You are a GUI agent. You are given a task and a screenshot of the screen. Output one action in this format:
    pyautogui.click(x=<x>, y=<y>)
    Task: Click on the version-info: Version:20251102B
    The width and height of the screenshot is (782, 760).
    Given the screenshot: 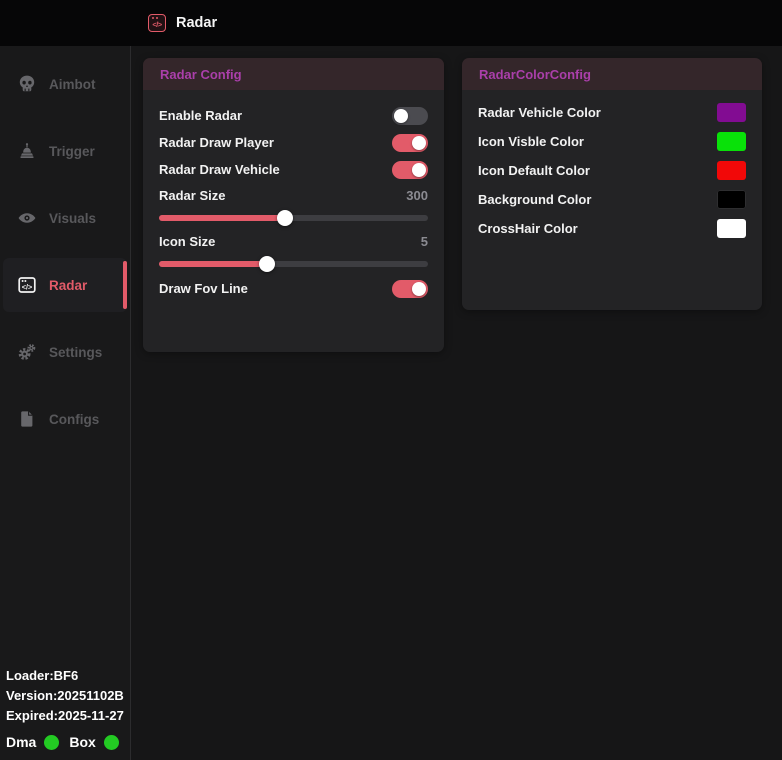 What is the action you would take?
    pyautogui.click(x=65, y=695)
    